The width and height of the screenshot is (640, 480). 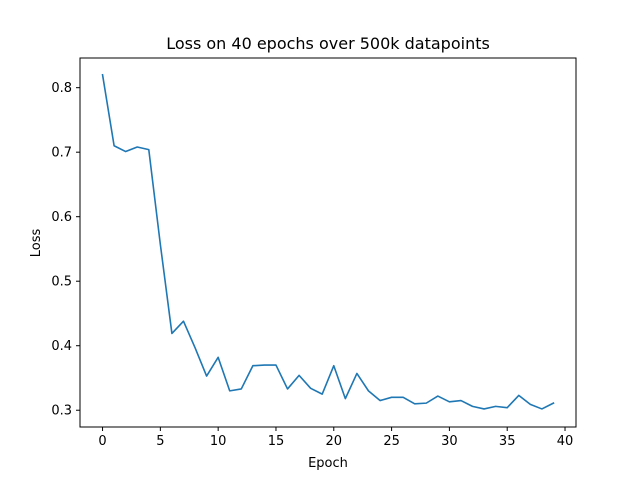 I want to click on y-tick-label: 0.5, so click(x=61, y=282).